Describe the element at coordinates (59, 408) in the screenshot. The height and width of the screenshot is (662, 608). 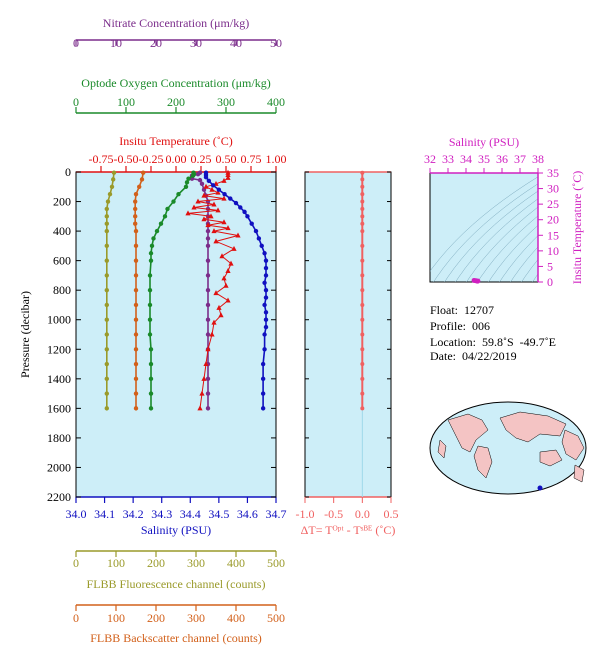
I see `pressure-tick-label: 1600` at that location.